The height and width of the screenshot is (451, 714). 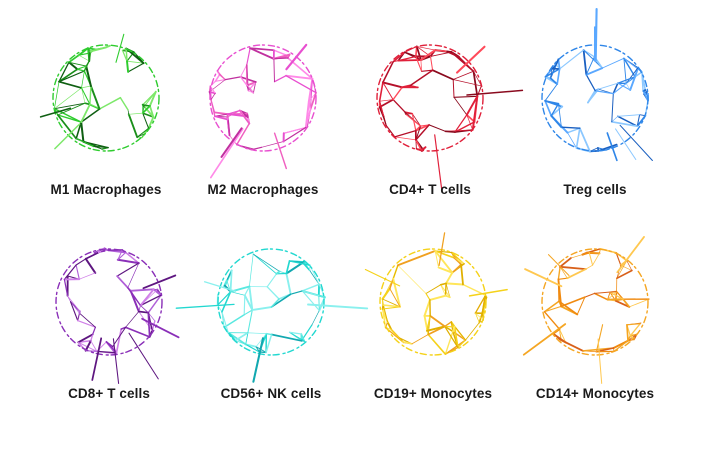 What do you see at coordinates (595, 189) in the screenshot?
I see `cell-label: Treg cells` at bounding box center [595, 189].